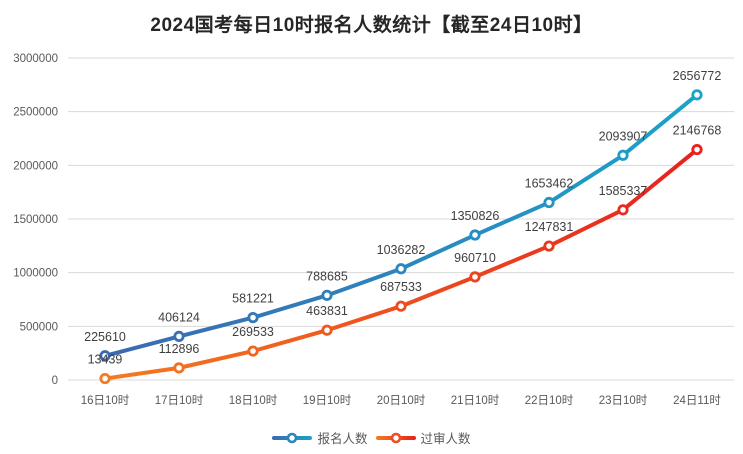  What do you see at coordinates (327, 311) in the screenshot?
I see `data-label: 463831` at bounding box center [327, 311].